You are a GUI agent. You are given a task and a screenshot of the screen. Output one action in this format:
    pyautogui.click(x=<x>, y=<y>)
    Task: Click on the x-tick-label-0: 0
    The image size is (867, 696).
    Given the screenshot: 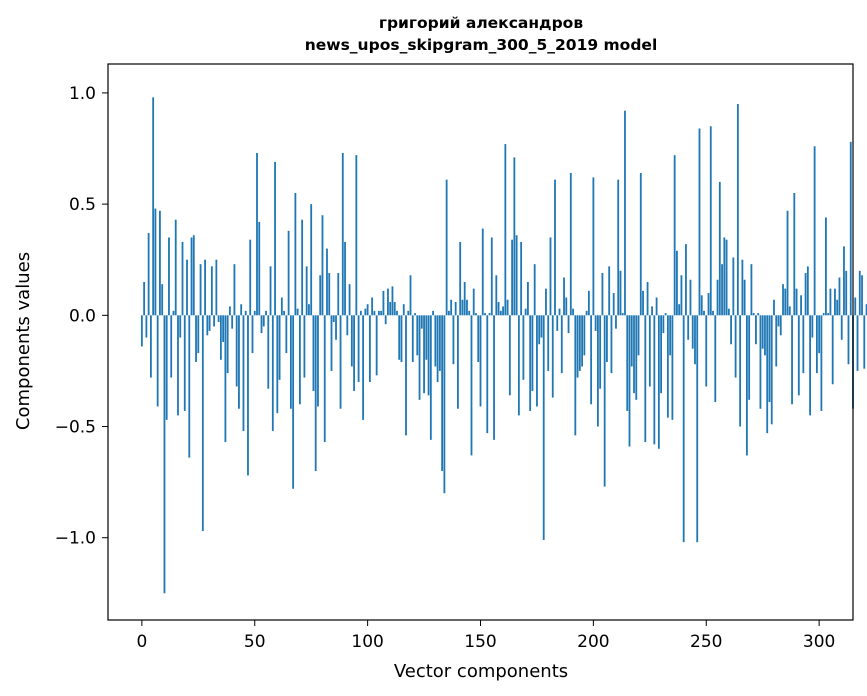 What is the action you would take?
    pyautogui.click(x=141, y=642)
    